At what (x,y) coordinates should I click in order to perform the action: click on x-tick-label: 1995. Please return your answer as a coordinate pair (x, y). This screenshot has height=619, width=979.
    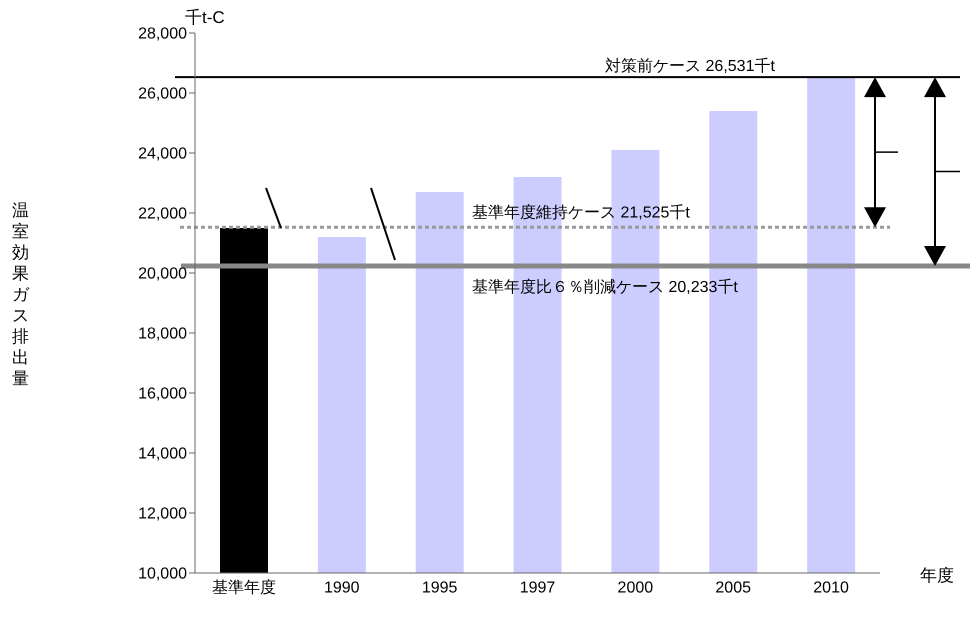
    Looking at the image, I should click on (440, 587).